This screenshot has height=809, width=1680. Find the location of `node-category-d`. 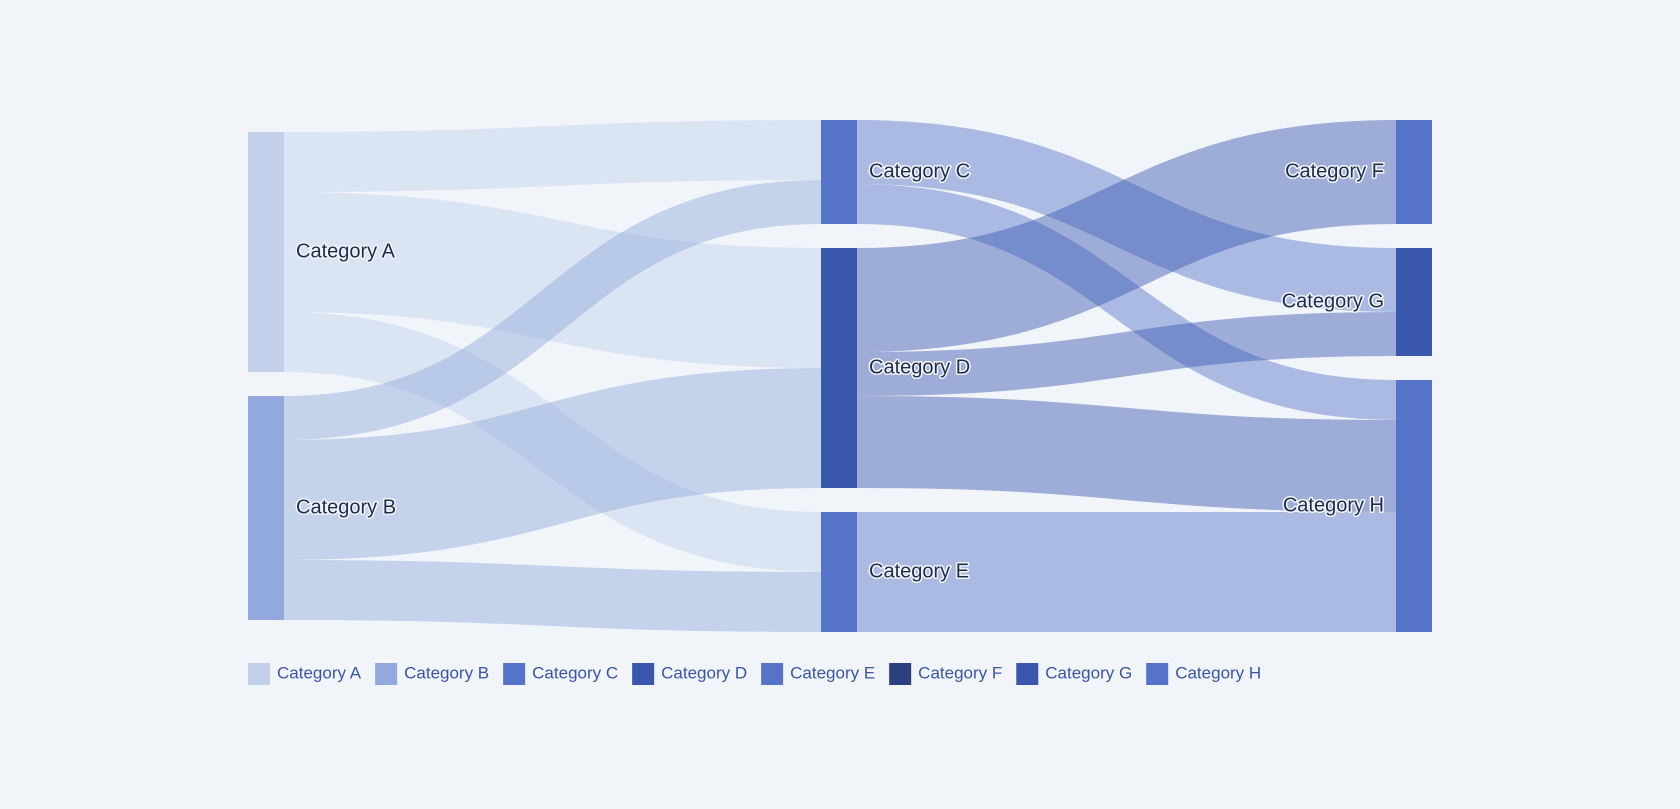

node-category-d is located at coordinates (839, 368).